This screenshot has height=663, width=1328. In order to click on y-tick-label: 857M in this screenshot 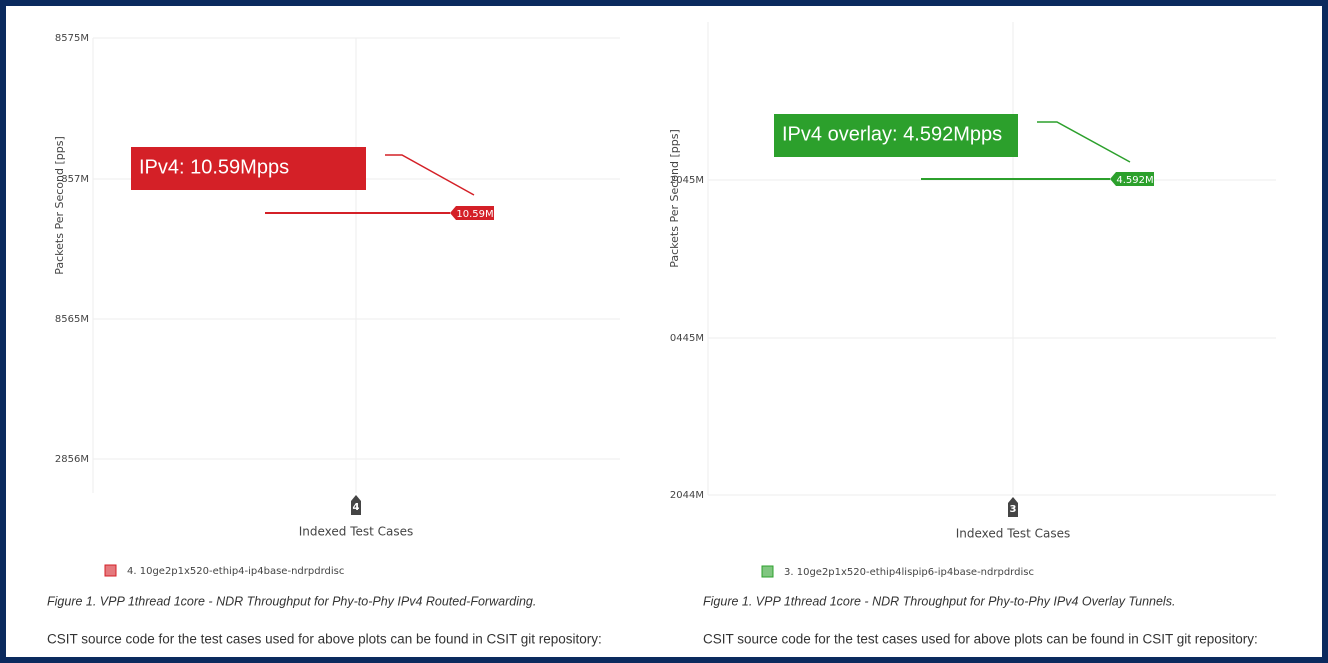, I will do `click(75, 179)`.